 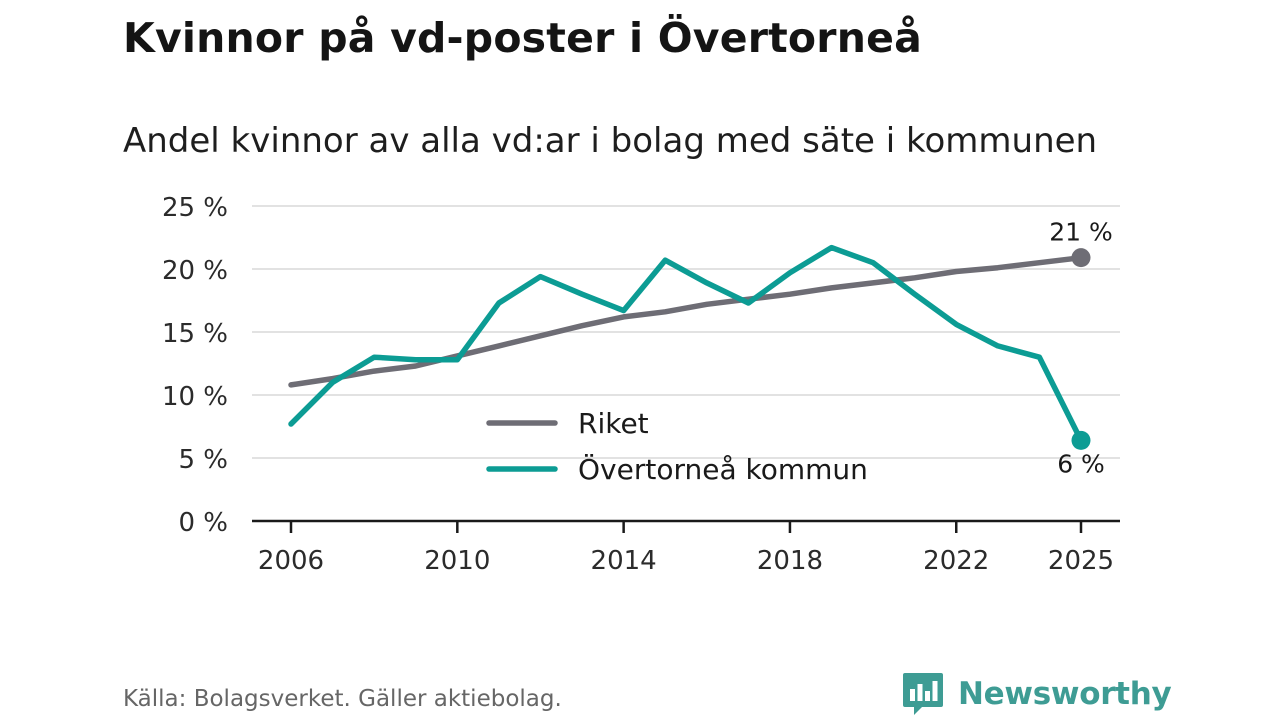 I want to click on legend-label: Övertorneå kommun, so click(x=723, y=469).